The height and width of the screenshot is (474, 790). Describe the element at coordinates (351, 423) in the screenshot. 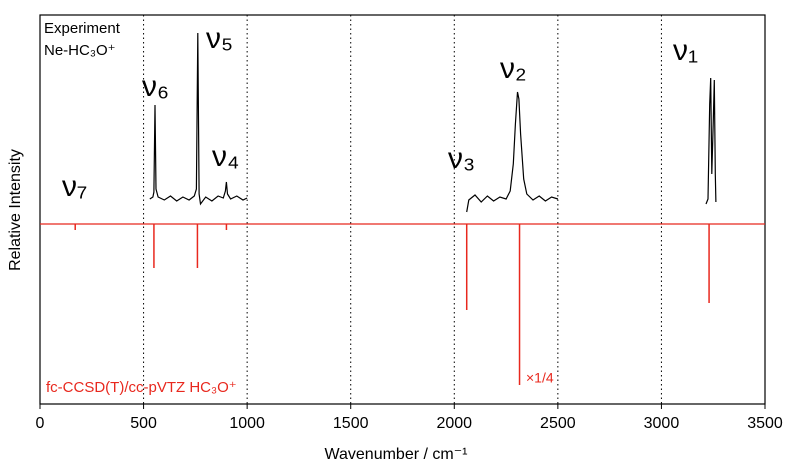

I see `x-tick-label: 1500` at that location.